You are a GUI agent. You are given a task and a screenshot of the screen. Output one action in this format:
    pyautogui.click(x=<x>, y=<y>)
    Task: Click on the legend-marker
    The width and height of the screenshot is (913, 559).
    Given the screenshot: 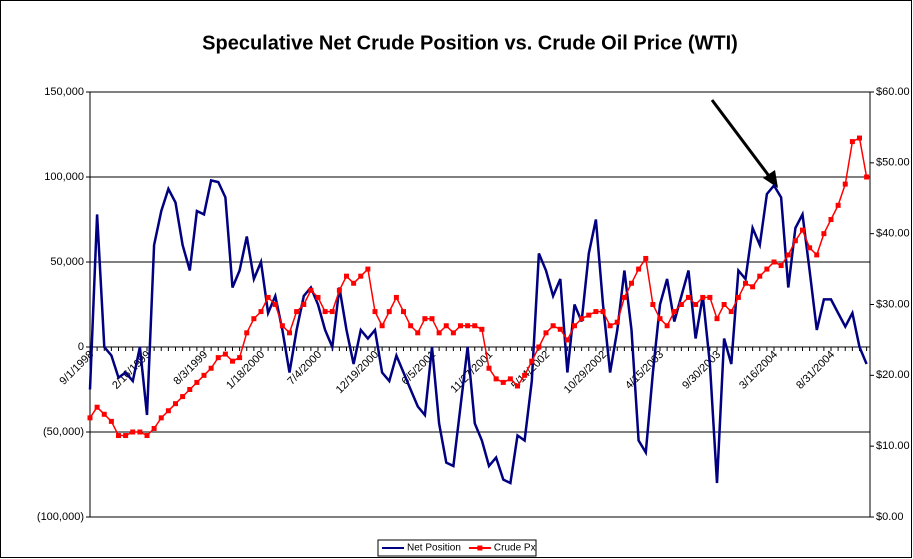 What is the action you would take?
    pyautogui.click(x=480, y=548)
    